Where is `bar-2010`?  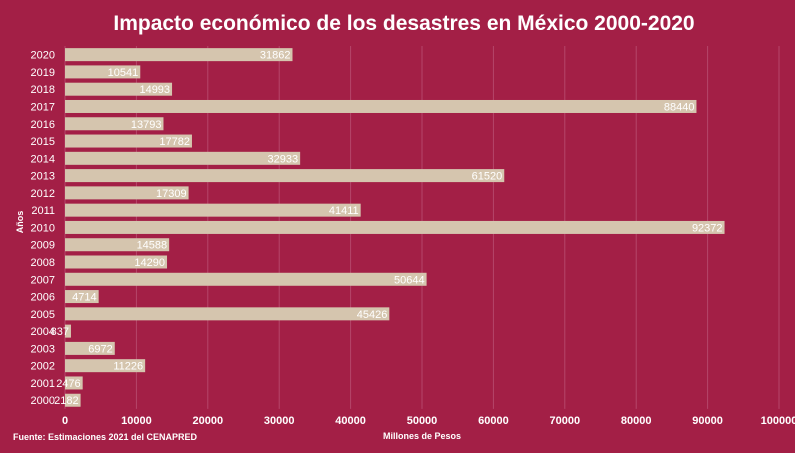 bar-2010 is located at coordinates (395, 227).